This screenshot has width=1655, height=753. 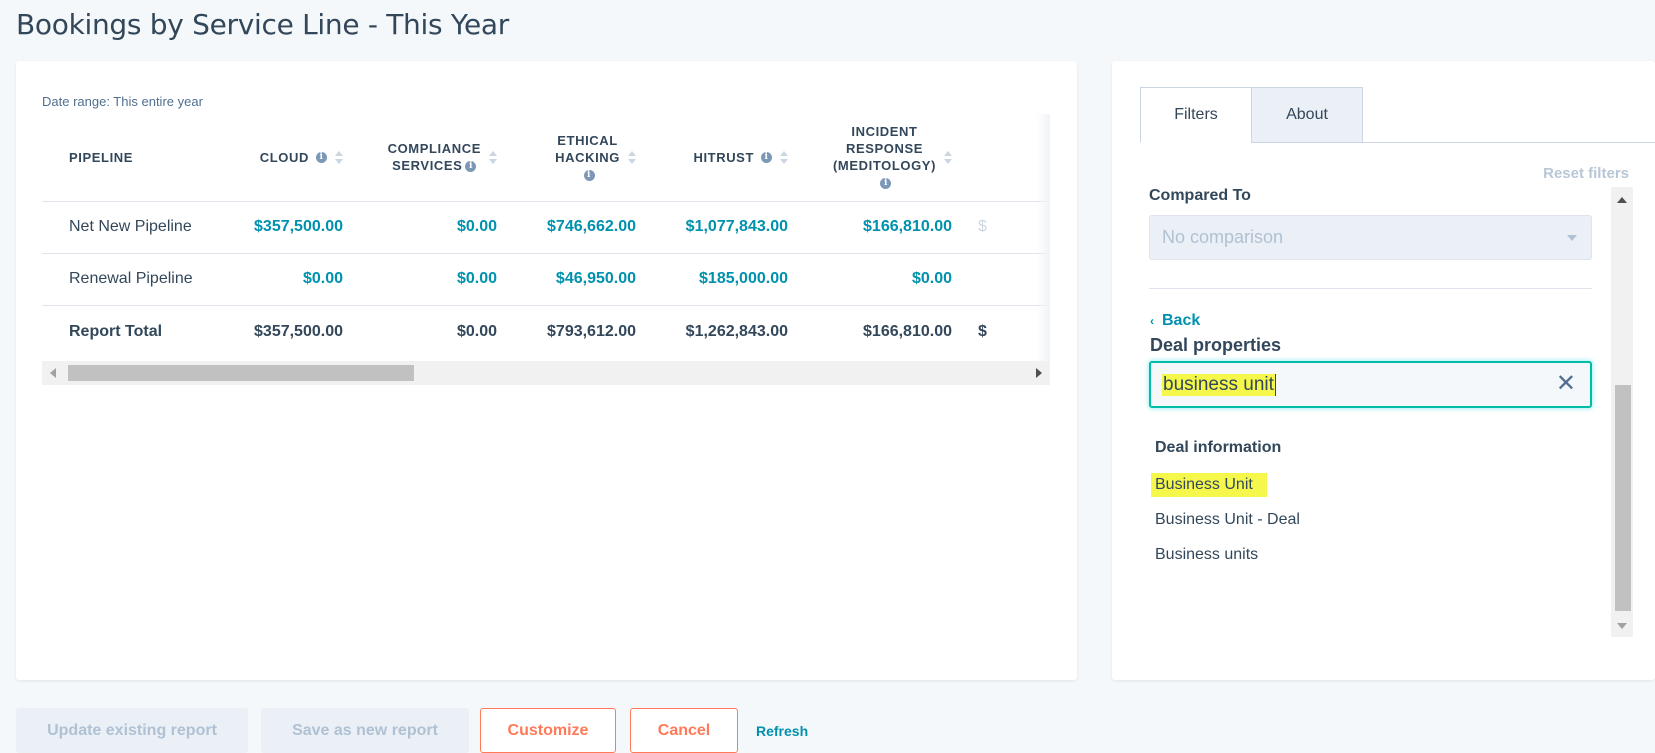 What do you see at coordinates (1622, 200) in the screenshot?
I see `scroll-up-icon` at bounding box center [1622, 200].